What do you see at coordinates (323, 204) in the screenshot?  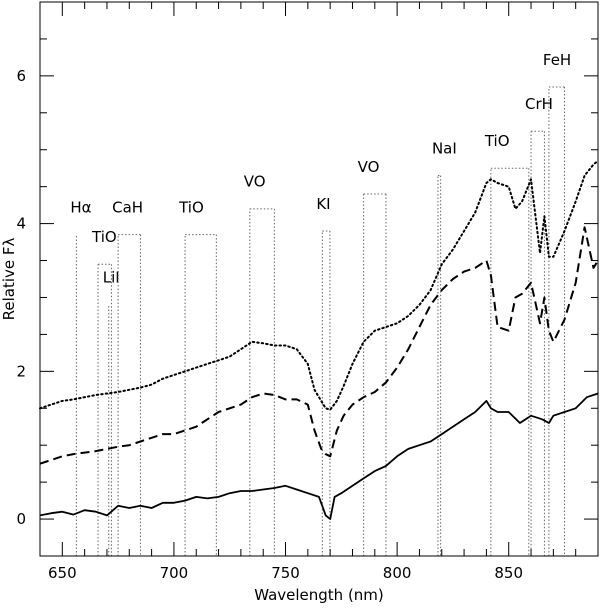 I see `feature-label: KI` at bounding box center [323, 204].